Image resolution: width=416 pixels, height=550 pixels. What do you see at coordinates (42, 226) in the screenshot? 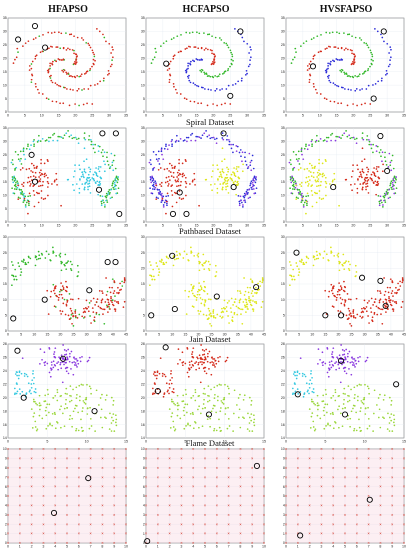
I see `x-tick-label: 10` at bounding box center [42, 226].